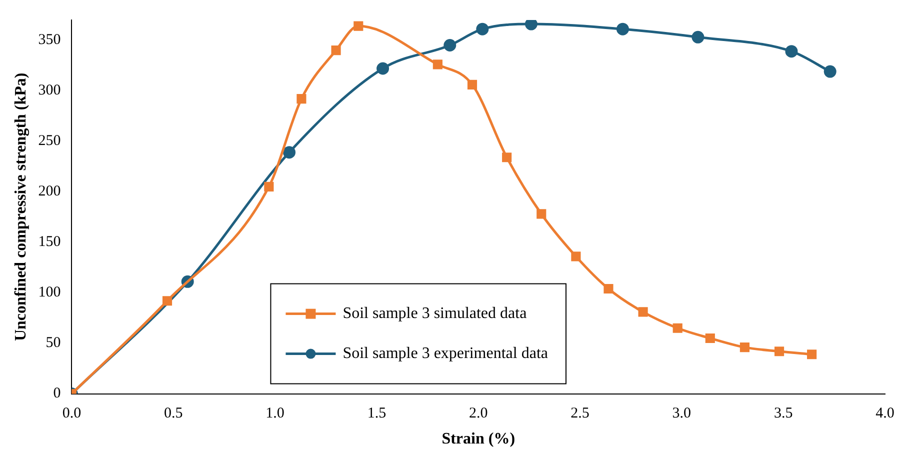 Image resolution: width=907 pixels, height=461 pixels. What do you see at coordinates (434, 313) in the screenshot?
I see `legend-label: Soil sample 3 simulated data` at bounding box center [434, 313].